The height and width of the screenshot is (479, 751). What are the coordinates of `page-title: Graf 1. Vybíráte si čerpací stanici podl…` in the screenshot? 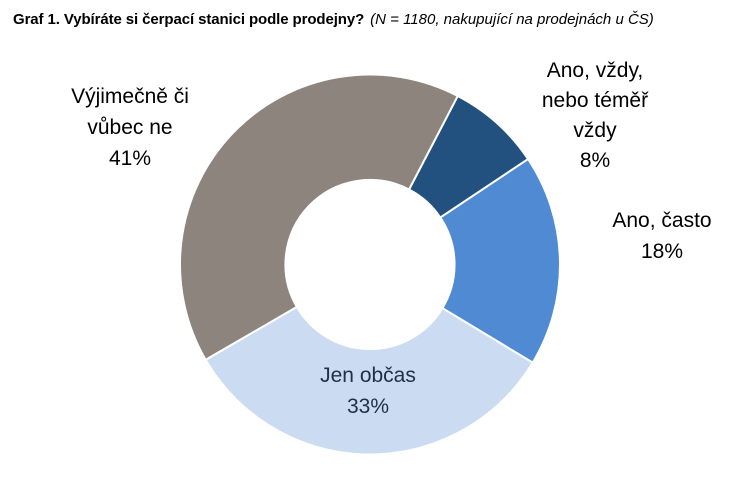 It's located at (333, 19).